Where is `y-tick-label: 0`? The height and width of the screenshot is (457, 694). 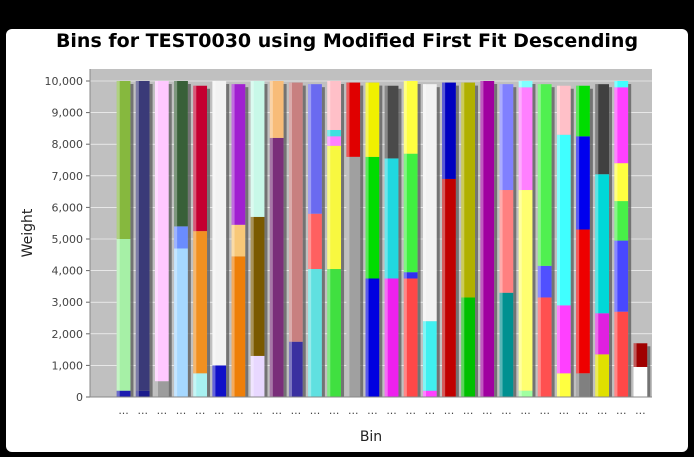
y-tick-label: 0 is located at coordinates (79, 397).